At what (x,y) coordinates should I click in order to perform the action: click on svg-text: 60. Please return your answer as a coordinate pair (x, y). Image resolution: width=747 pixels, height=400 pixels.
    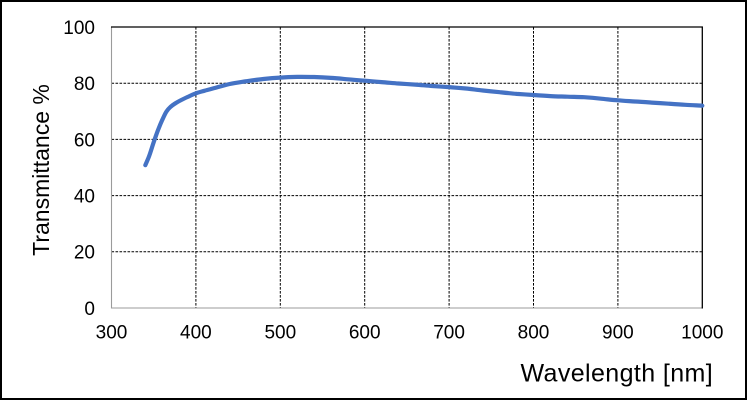
    Looking at the image, I should click on (84, 140).